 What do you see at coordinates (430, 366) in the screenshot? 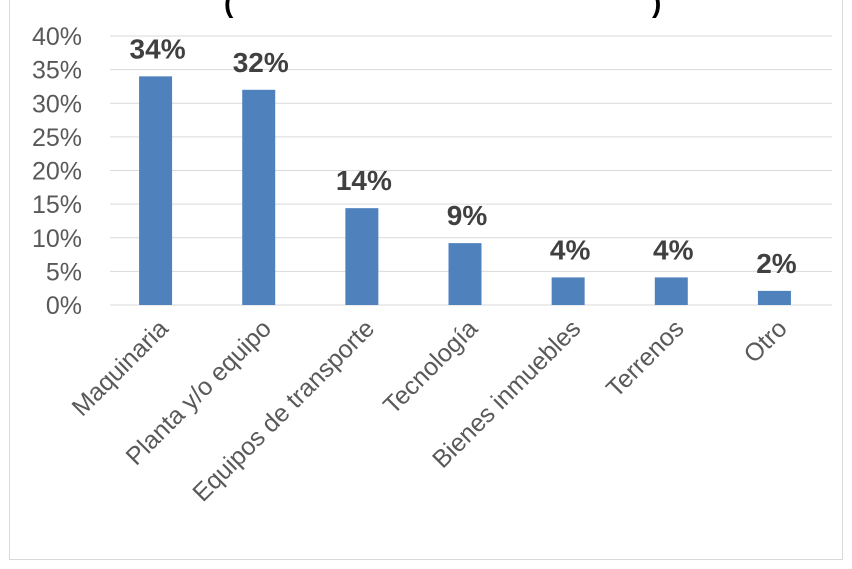
I see `x-category-label: Tecnología` at bounding box center [430, 366].